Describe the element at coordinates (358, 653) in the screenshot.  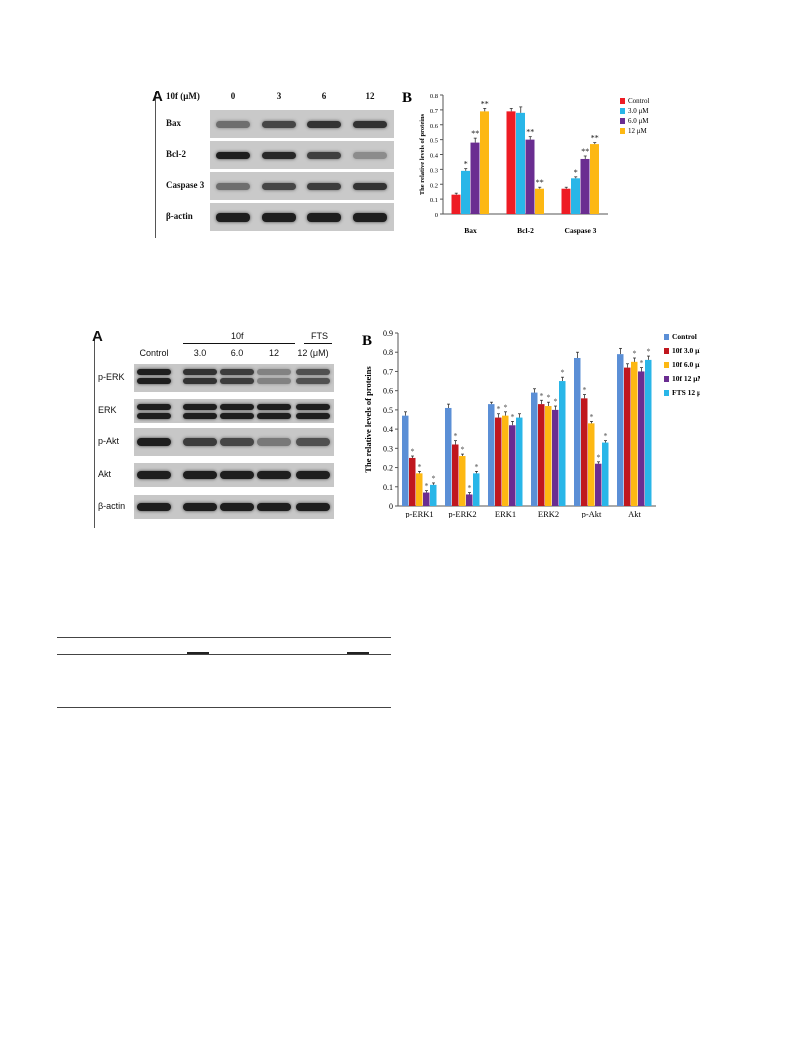
I see `table-short-rule` at that location.